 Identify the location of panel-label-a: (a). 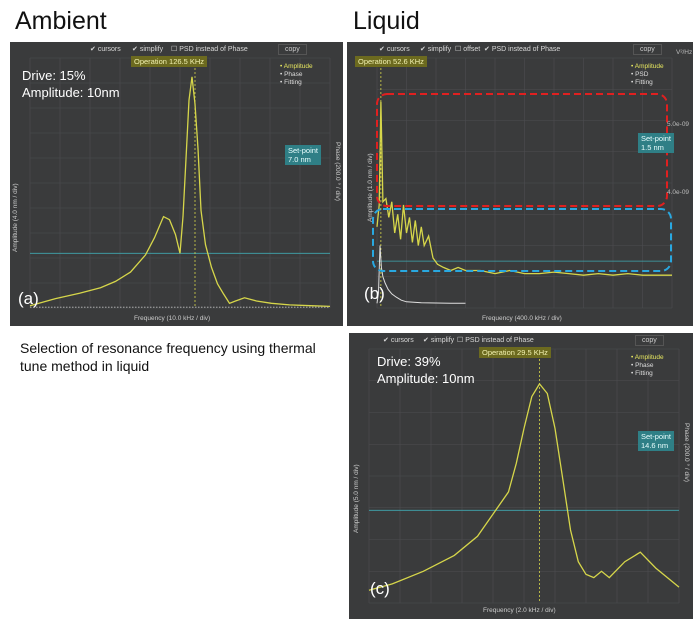
(28, 298).